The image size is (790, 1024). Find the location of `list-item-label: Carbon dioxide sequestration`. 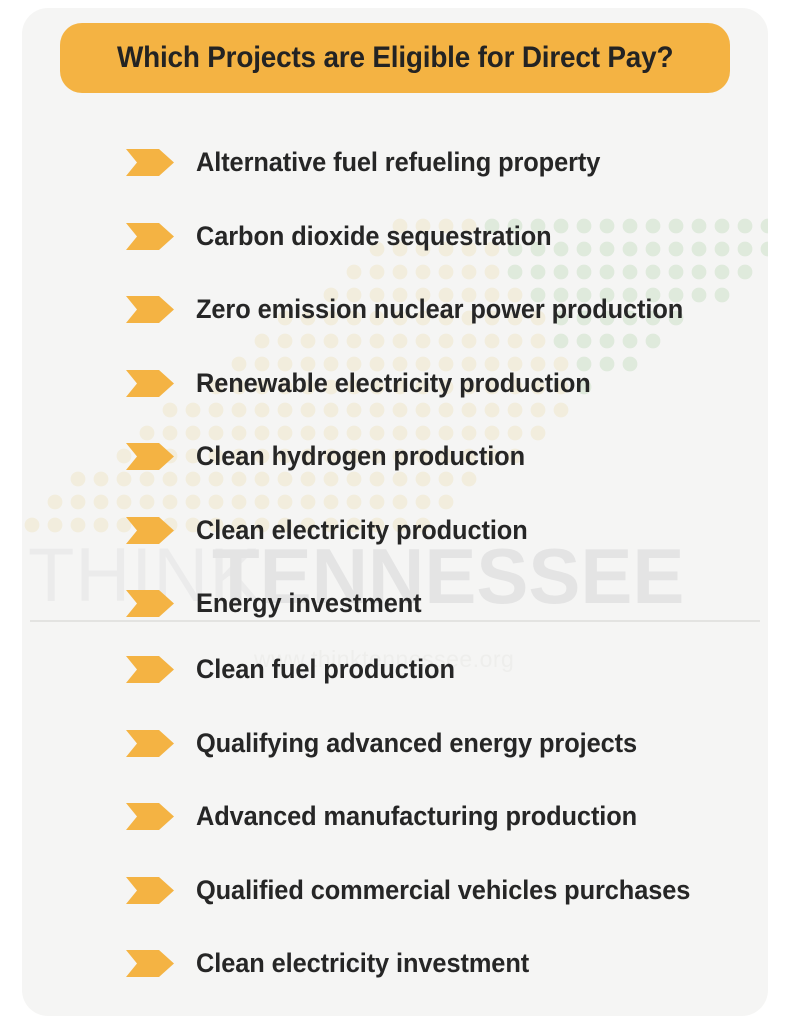

list-item-label: Carbon dioxide sequestration is located at coordinates (374, 235).